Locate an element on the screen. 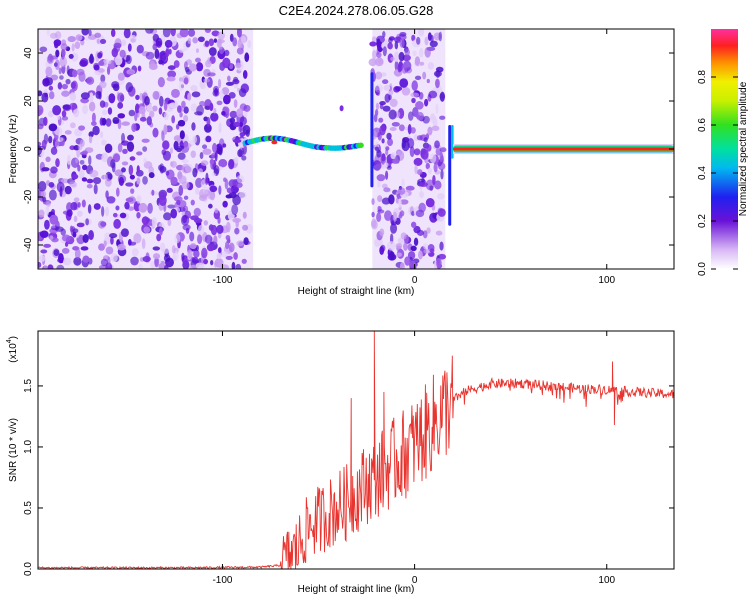 This screenshot has height=600, width=750. x-tick-label: -100 is located at coordinates (222, 280).